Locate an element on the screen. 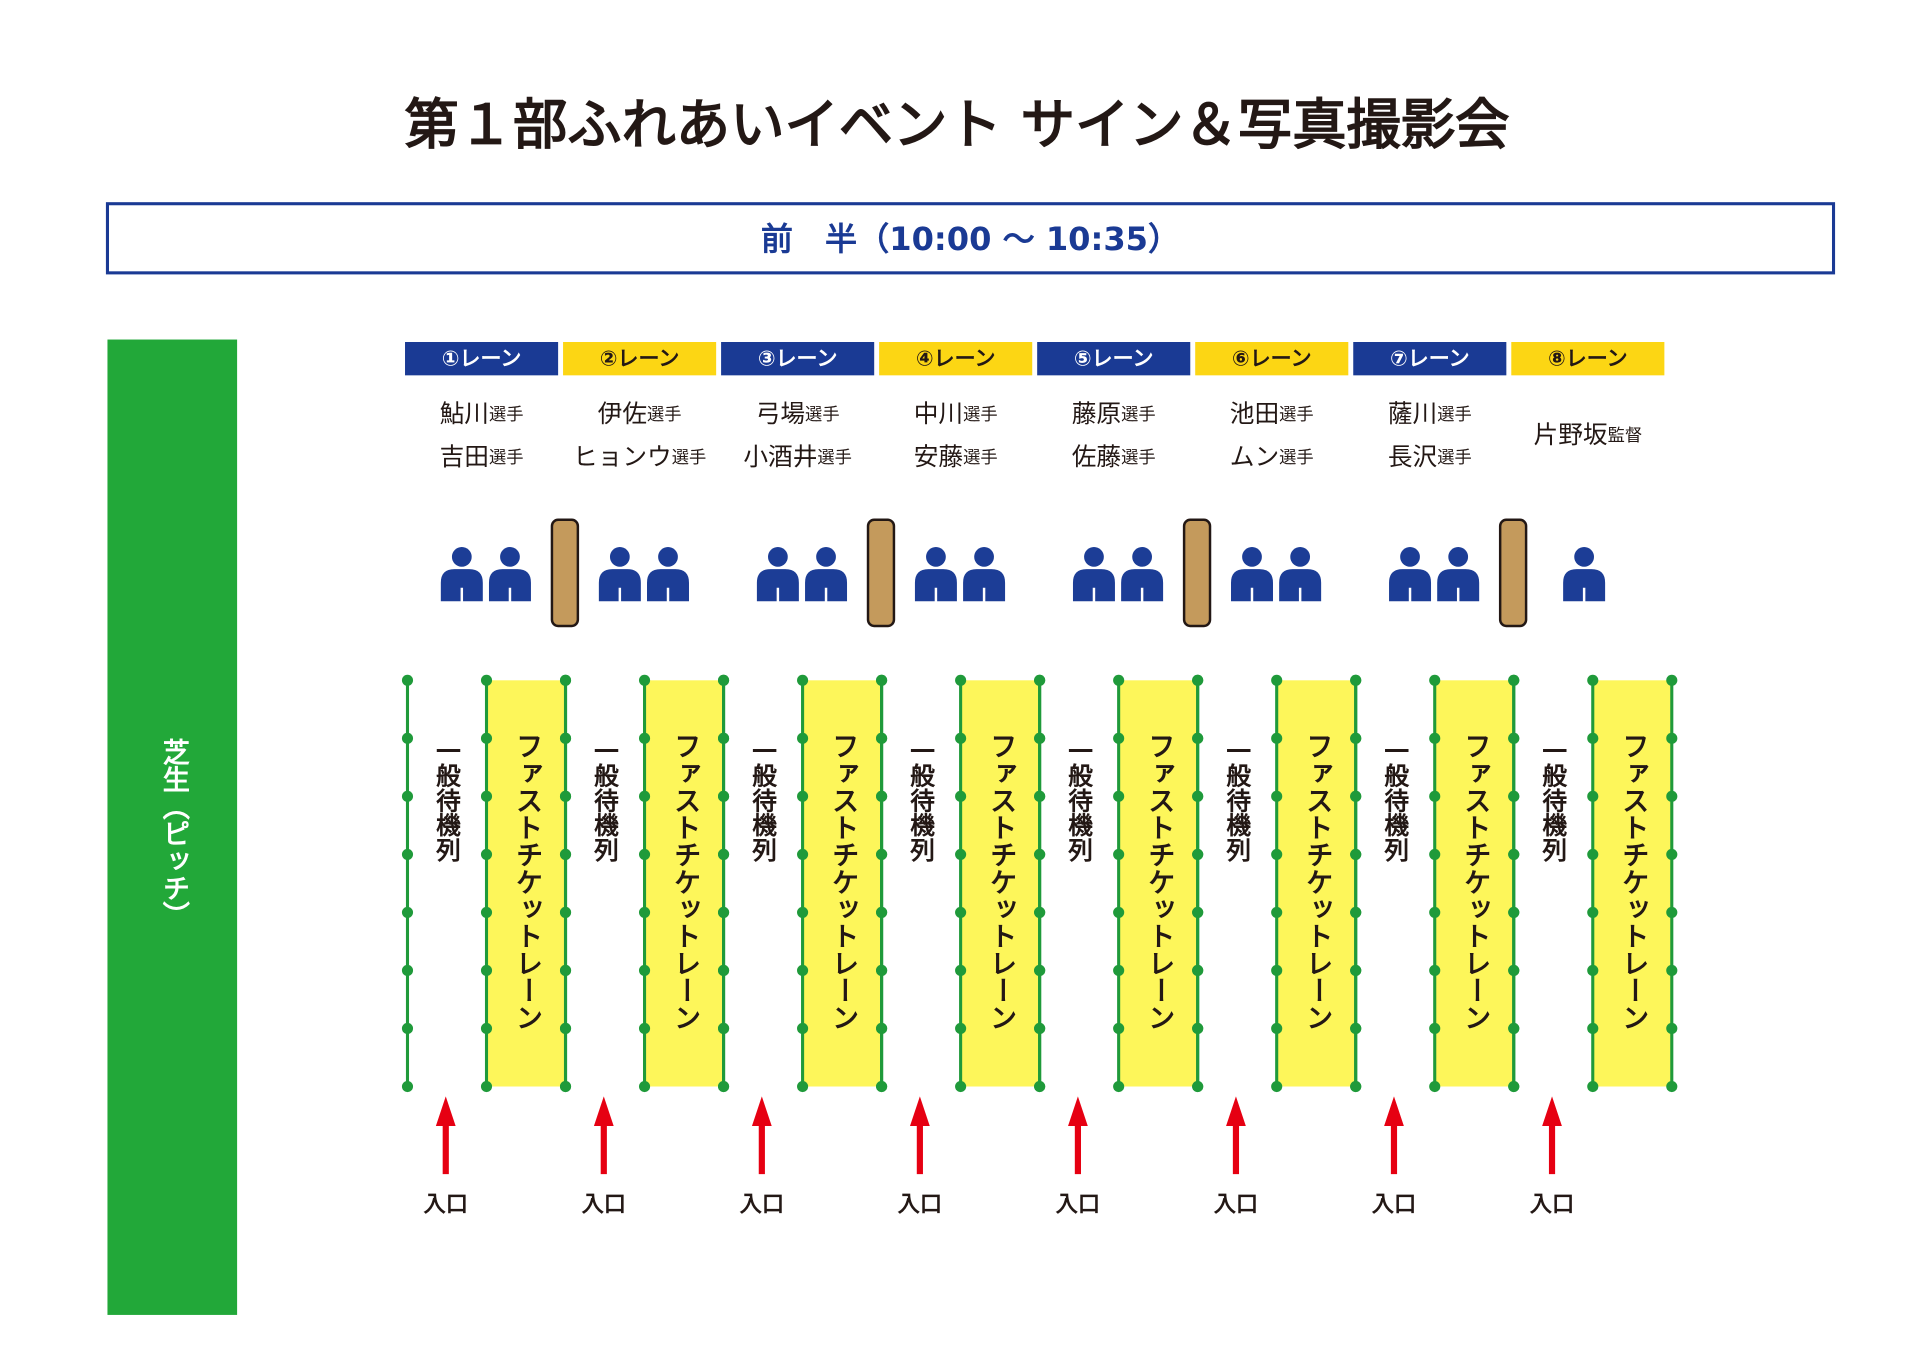  player-name: ヒョンウ選手 is located at coordinates (639, 456).